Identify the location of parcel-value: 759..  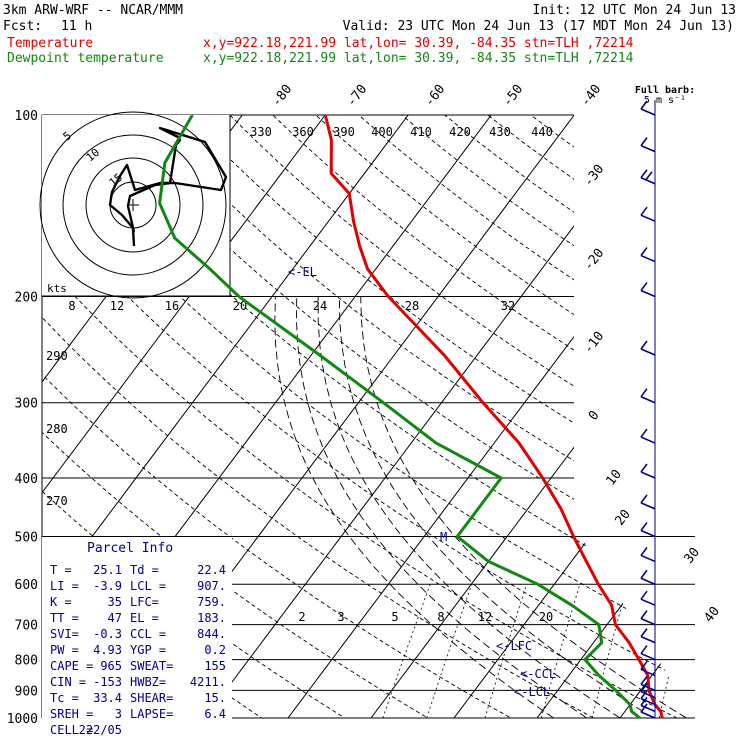
(211, 602).